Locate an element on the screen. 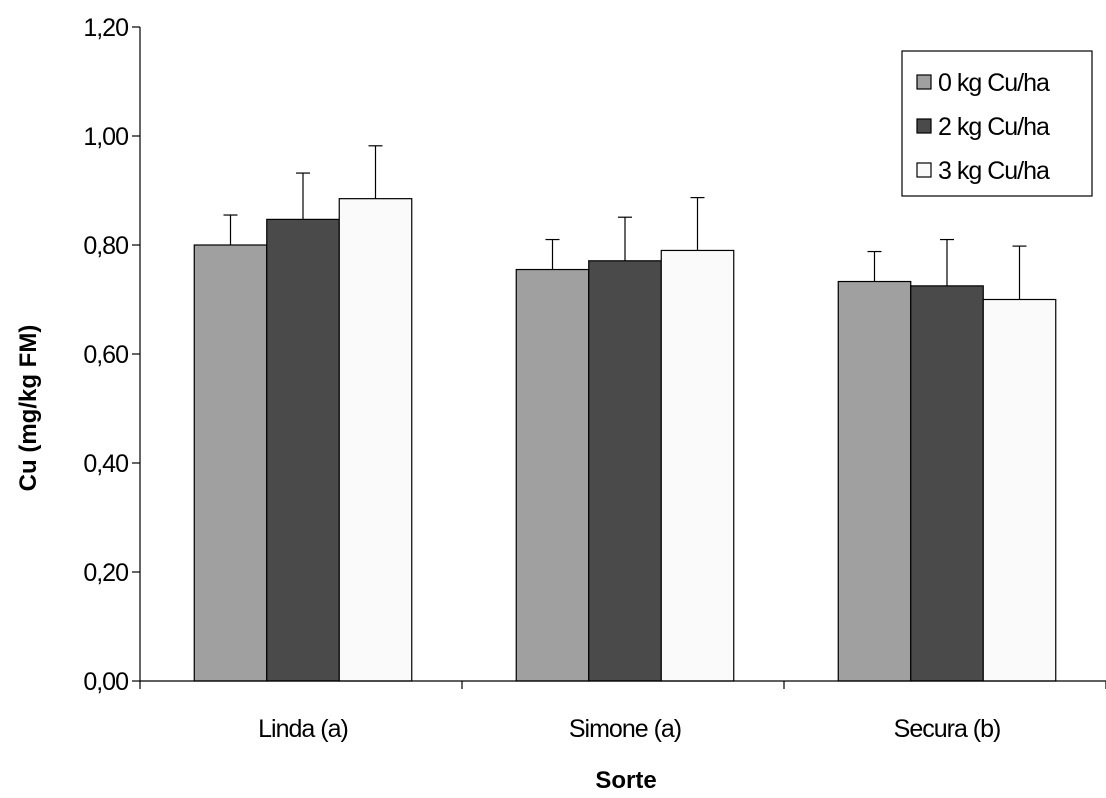 The height and width of the screenshot is (798, 1106). y-tick-label: 1,20 is located at coordinates (105, 28).